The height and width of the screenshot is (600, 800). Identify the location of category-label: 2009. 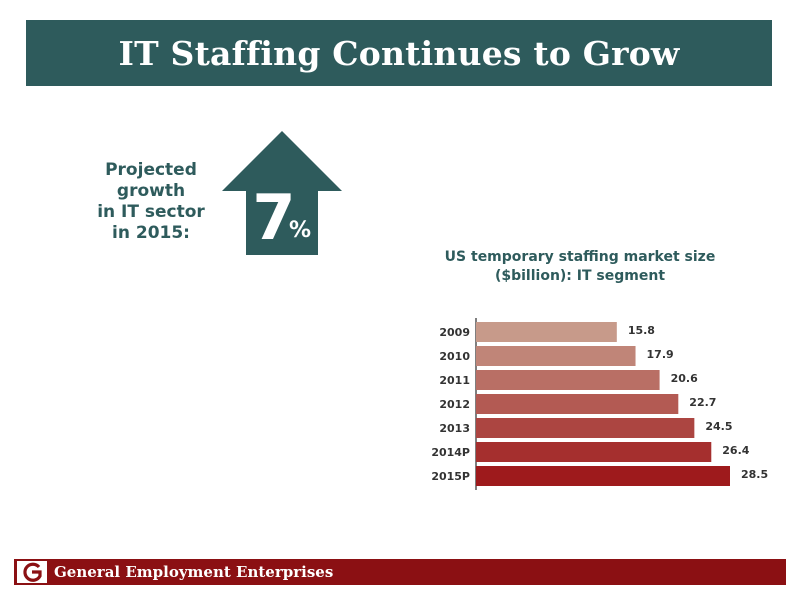
(454, 332).